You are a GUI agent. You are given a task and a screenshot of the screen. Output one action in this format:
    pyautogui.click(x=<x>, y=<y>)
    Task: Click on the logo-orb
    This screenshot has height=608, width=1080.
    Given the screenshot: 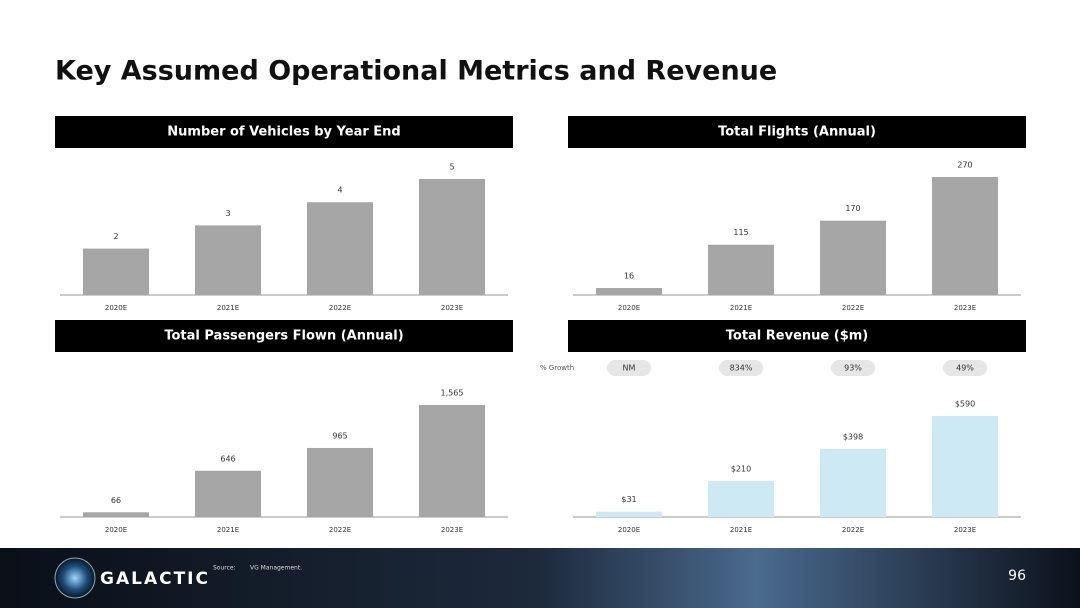 What is the action you would take?
    pyautogui.click(x=75, y=578)
    